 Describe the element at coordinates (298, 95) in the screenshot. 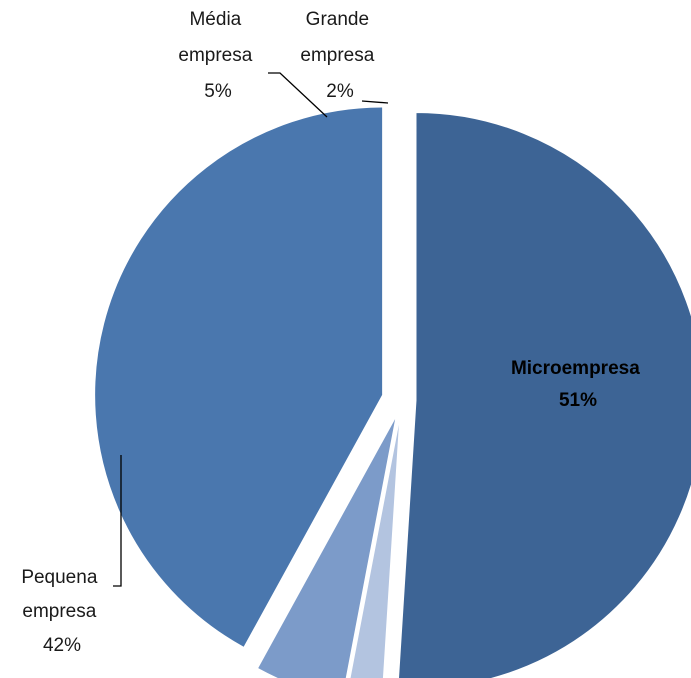

I see `leader-line-media-empresa` at that location.